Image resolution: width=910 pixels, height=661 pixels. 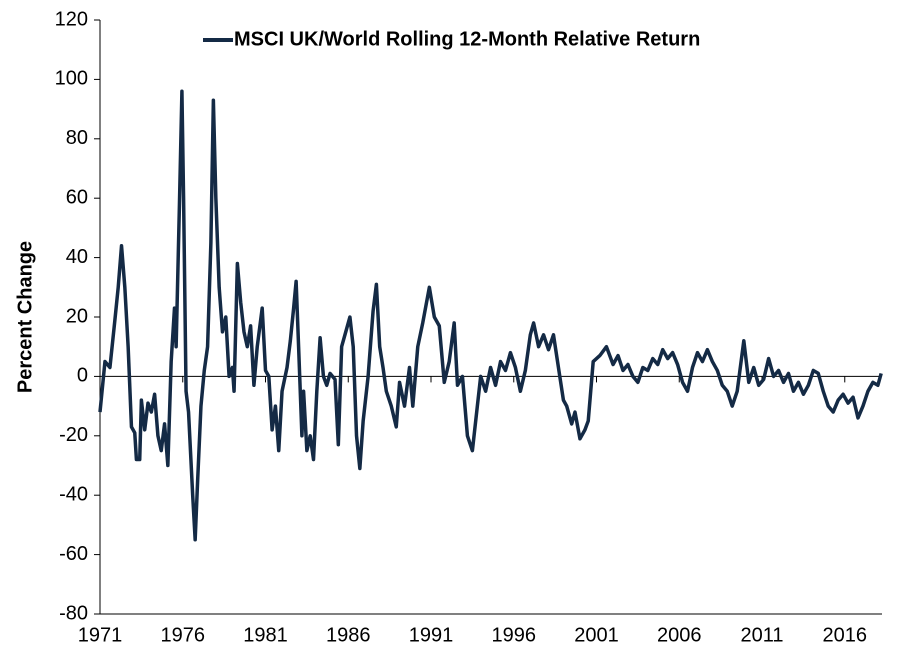 I want to click on y-tick-label: -40, so click(x=73, y=494).